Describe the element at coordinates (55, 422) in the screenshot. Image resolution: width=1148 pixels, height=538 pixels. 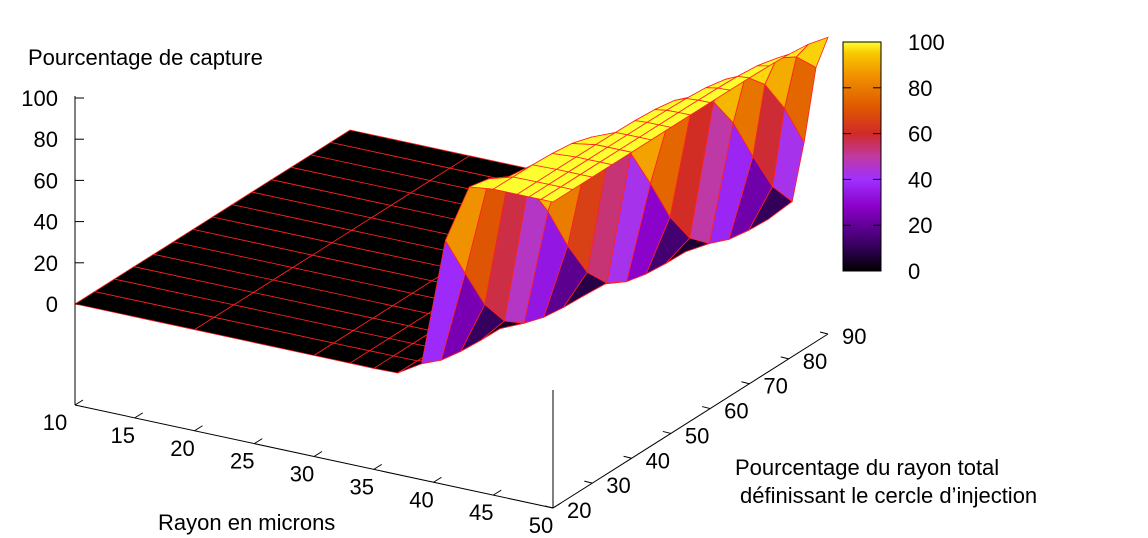
I see `x-tick-label: 10` at that location.